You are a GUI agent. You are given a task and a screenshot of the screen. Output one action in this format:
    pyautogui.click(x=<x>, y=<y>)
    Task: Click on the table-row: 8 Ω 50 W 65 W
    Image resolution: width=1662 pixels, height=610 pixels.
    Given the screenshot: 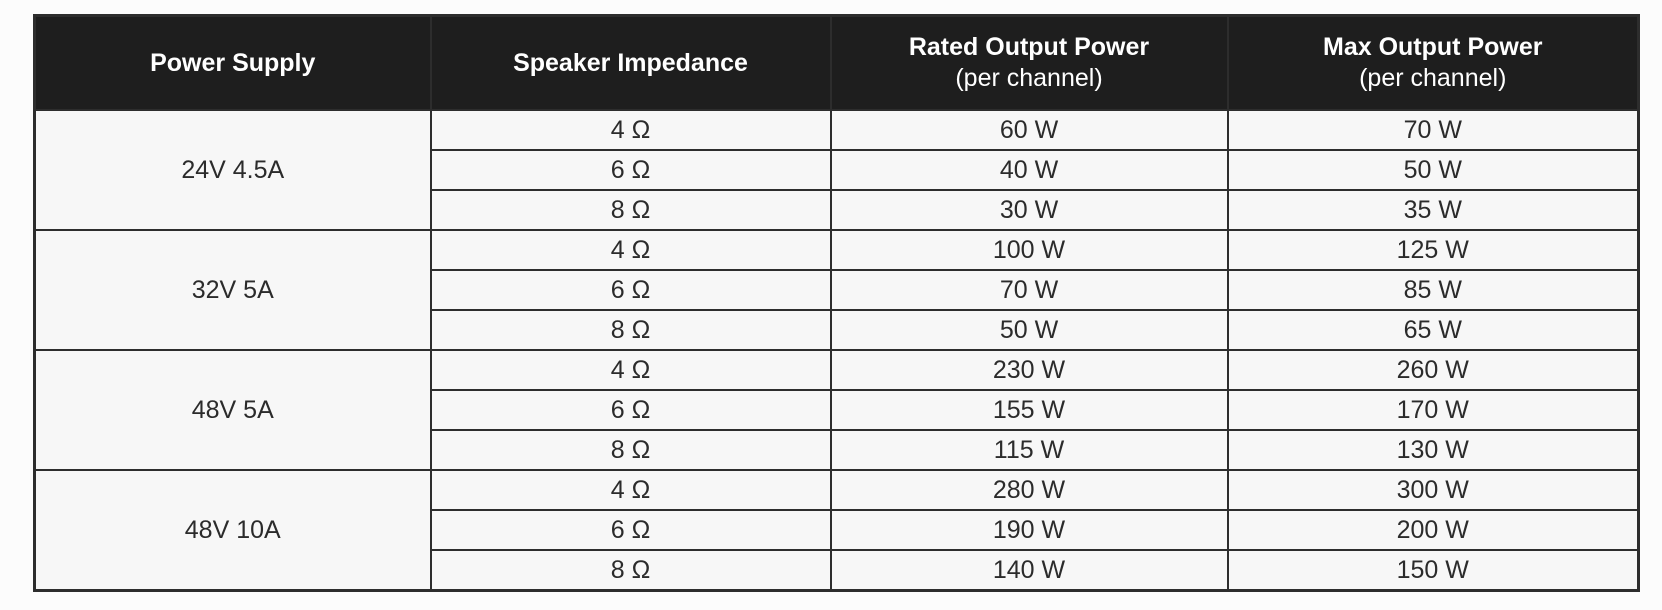 What is the action you would take?
    pyautogui.click(x=837, y=330)
    